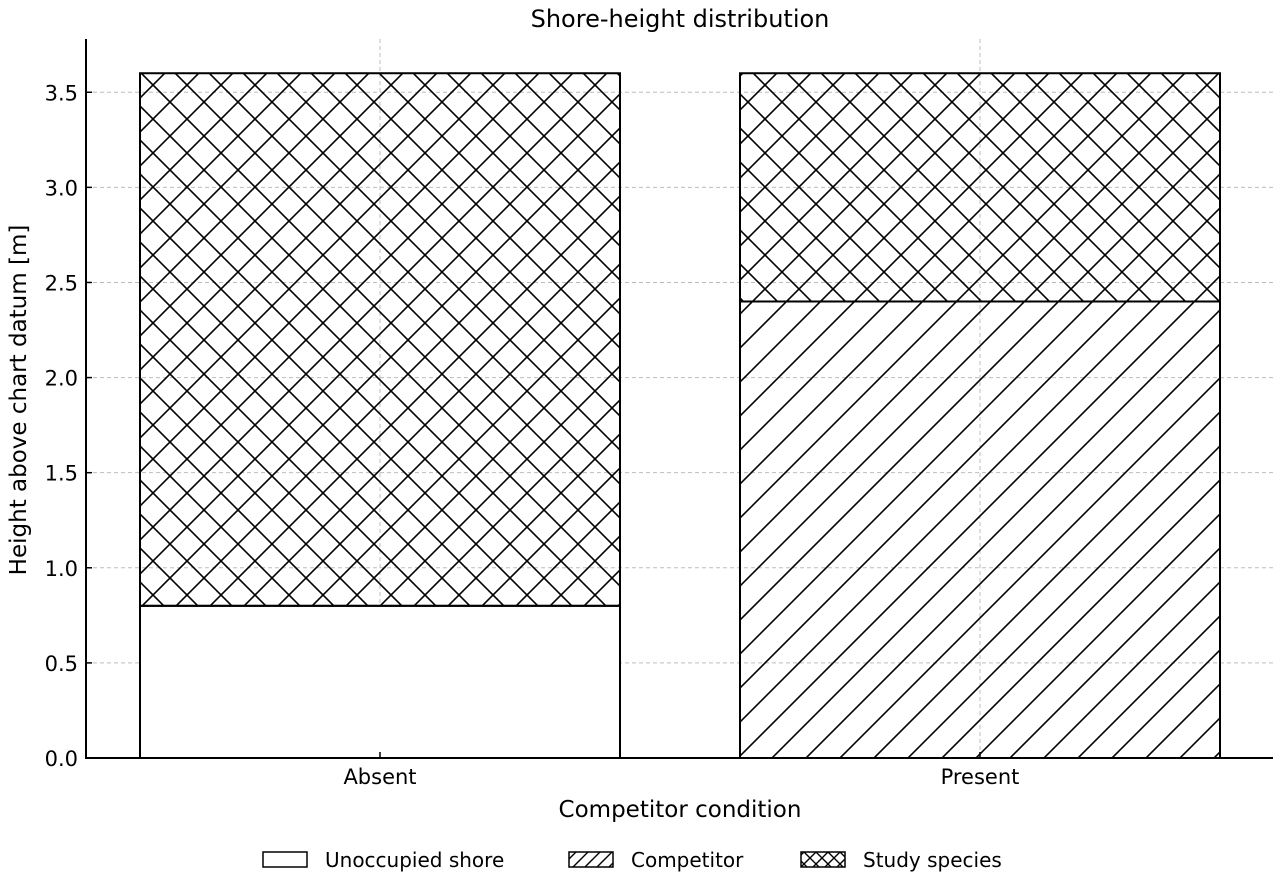  Describe the element at coordinates (61, 93) in the screenshot. I see `y-tick-label-7: 3.5` at that location.